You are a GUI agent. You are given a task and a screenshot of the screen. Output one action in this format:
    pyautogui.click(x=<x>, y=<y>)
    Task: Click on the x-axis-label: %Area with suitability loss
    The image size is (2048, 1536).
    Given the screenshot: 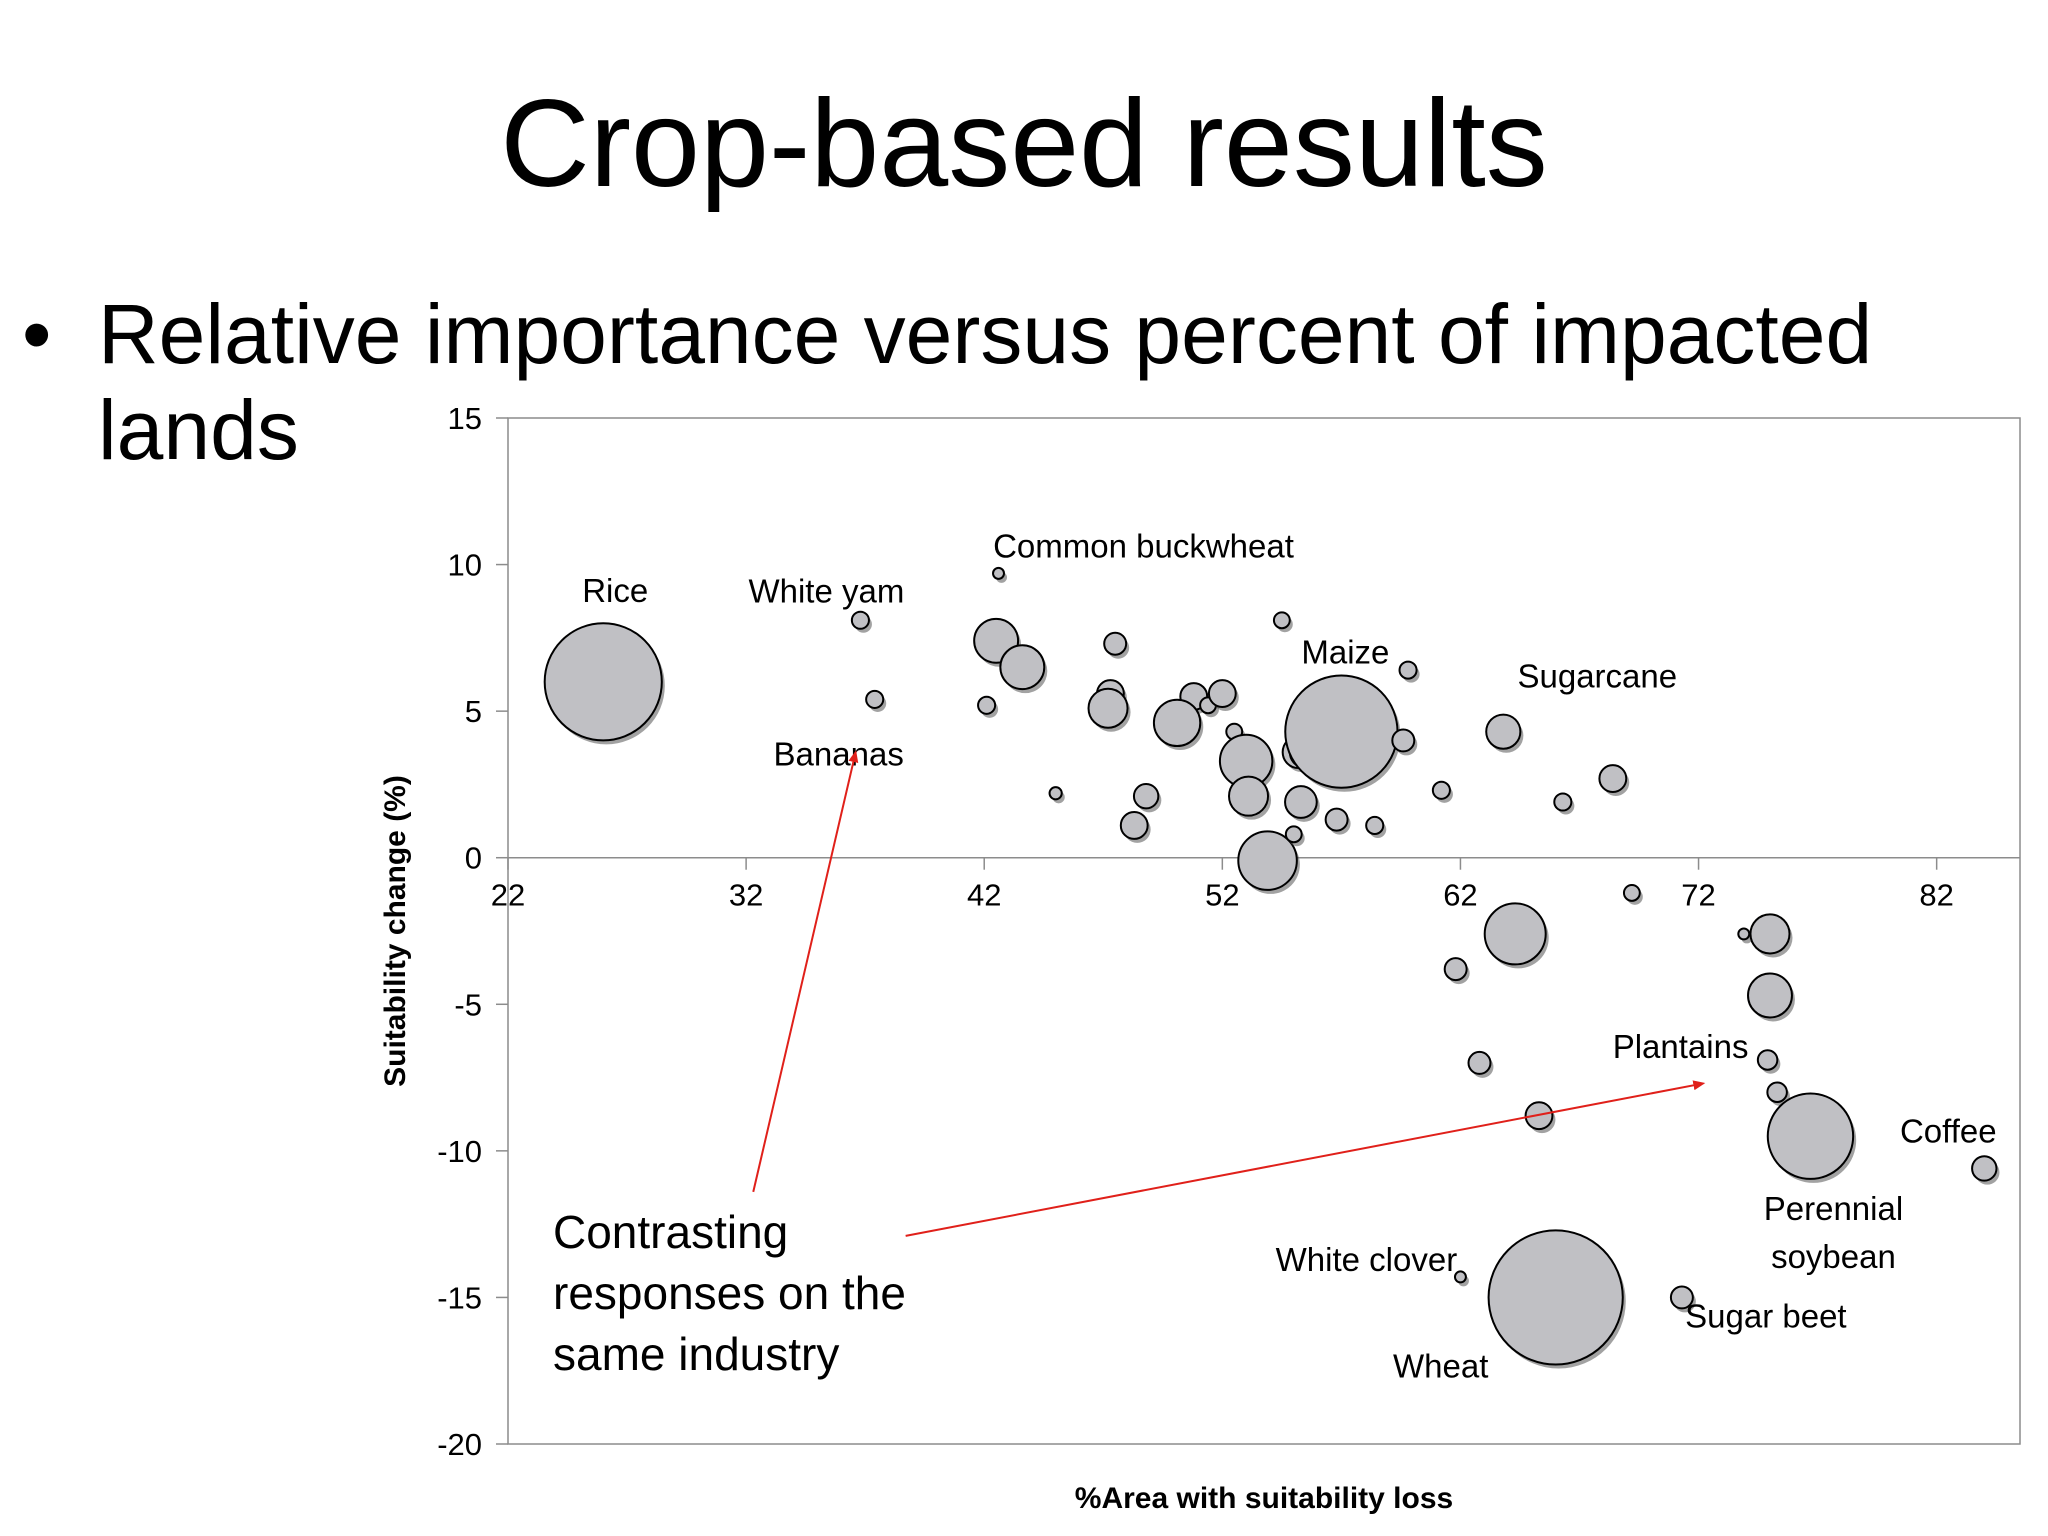 What is the action you would take?
    pyautogui.click(x=1264, y=1498)
    